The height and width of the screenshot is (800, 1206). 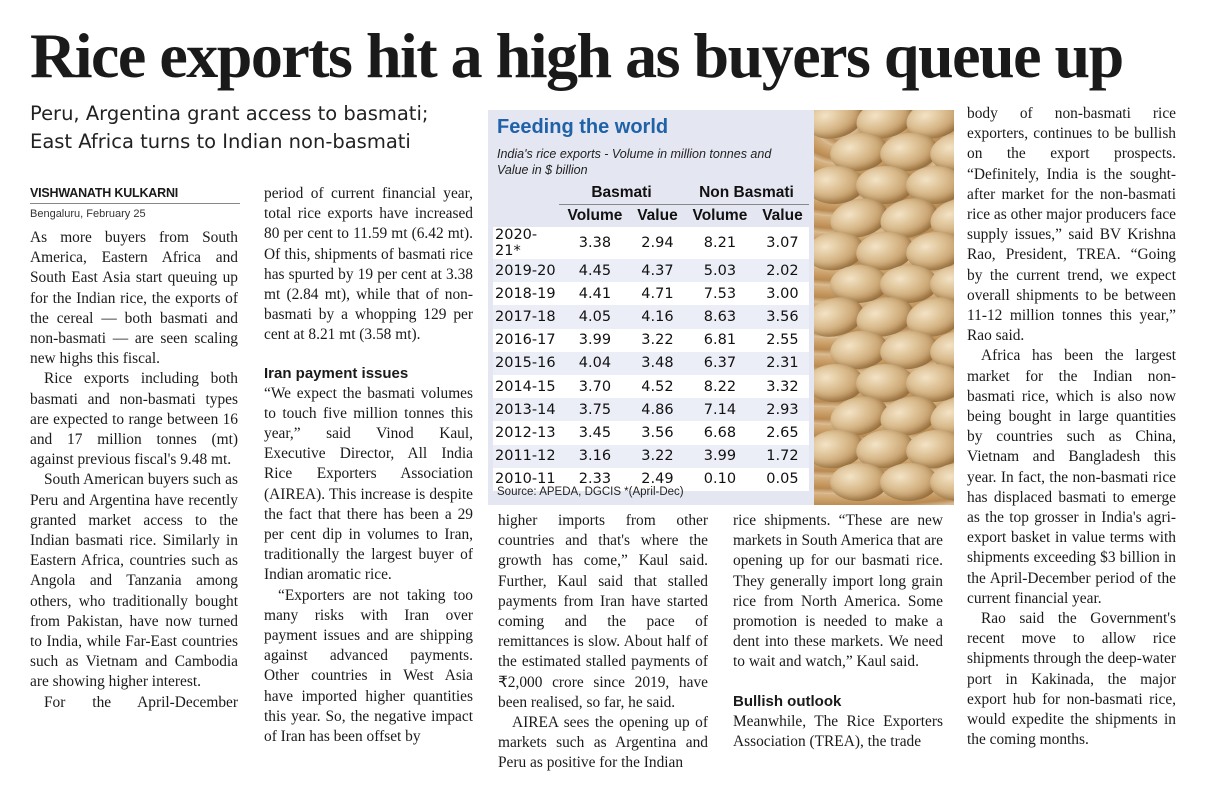 I want to click on value-cell: 2.49, so click(x=657, y=479).